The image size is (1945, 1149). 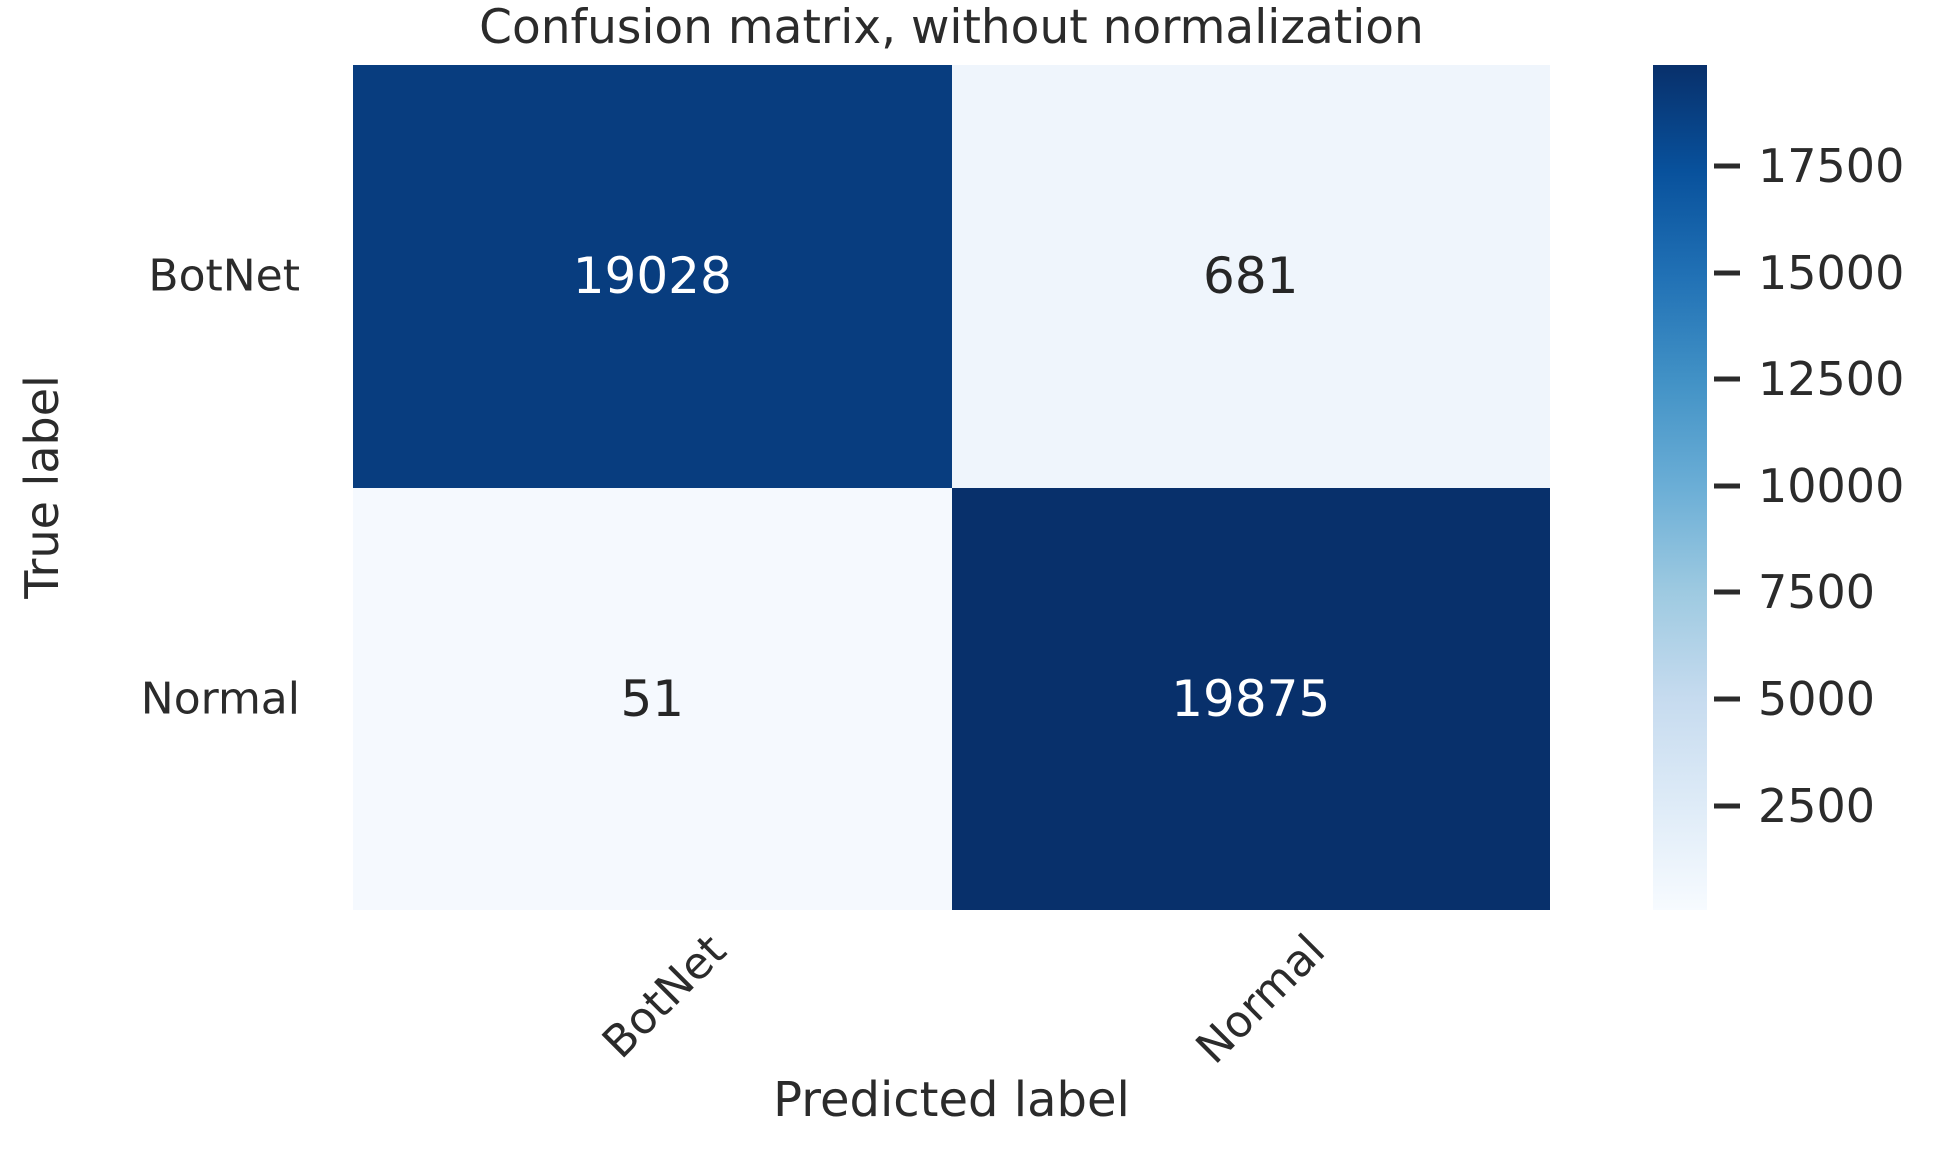 I want to click on y-tick-label-Normal: Normal, so click(x=220, y=699).